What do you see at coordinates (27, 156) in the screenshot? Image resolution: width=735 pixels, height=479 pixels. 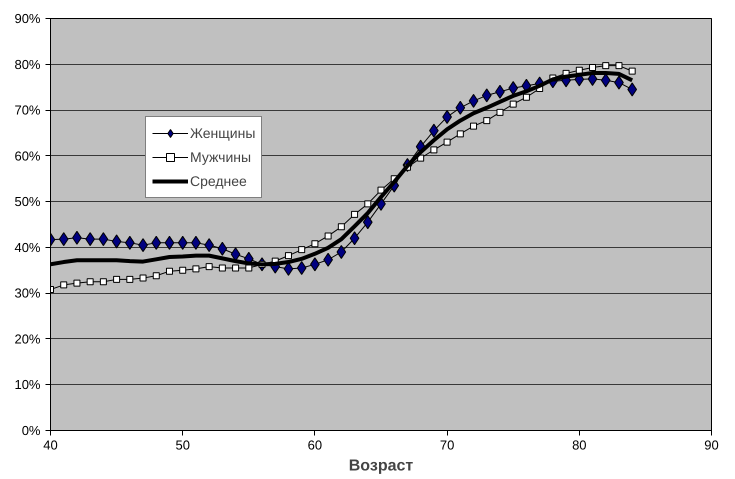 I see `y-tick-label: 60%` at bounding box center [27, 156].